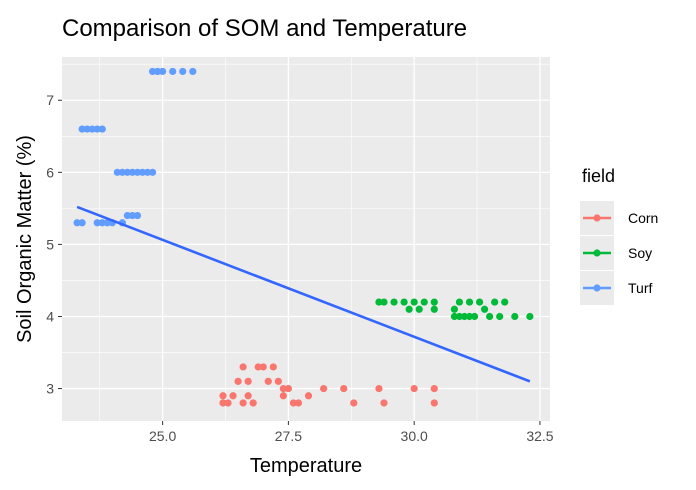  I want to click on legend-key-point-turf, so click(597, 288).